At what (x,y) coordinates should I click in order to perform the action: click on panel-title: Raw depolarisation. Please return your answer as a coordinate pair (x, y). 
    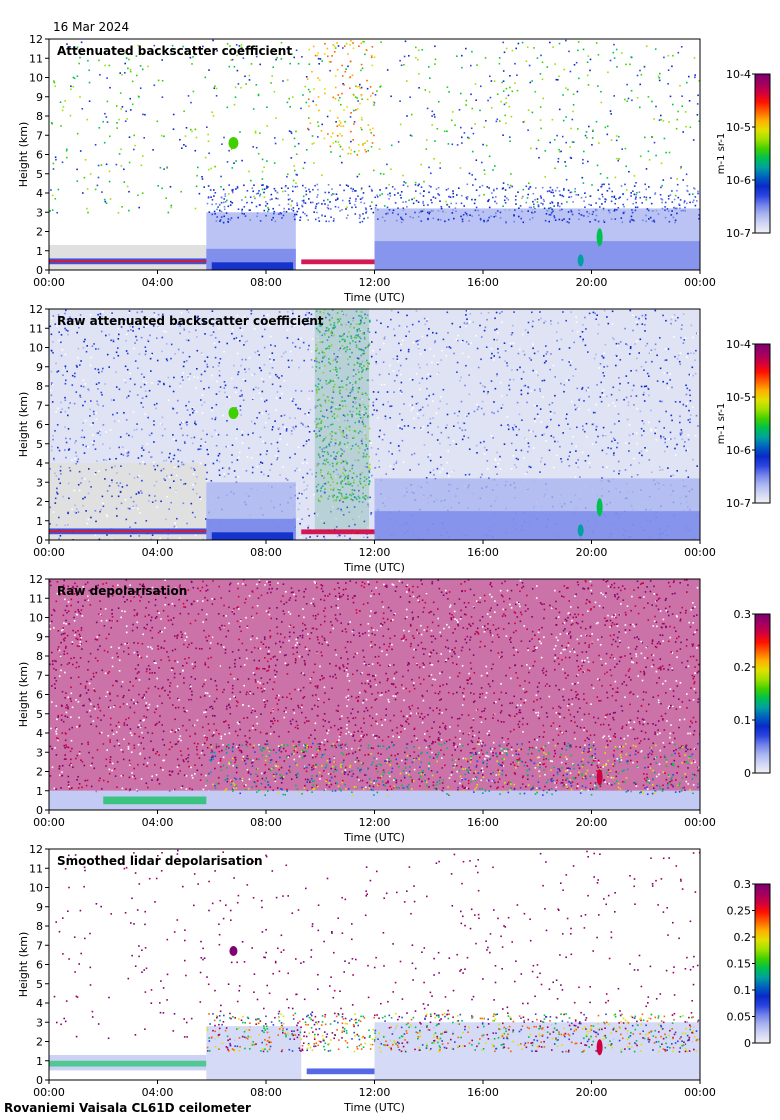
    Looking at the image, I should click on (122, 591).